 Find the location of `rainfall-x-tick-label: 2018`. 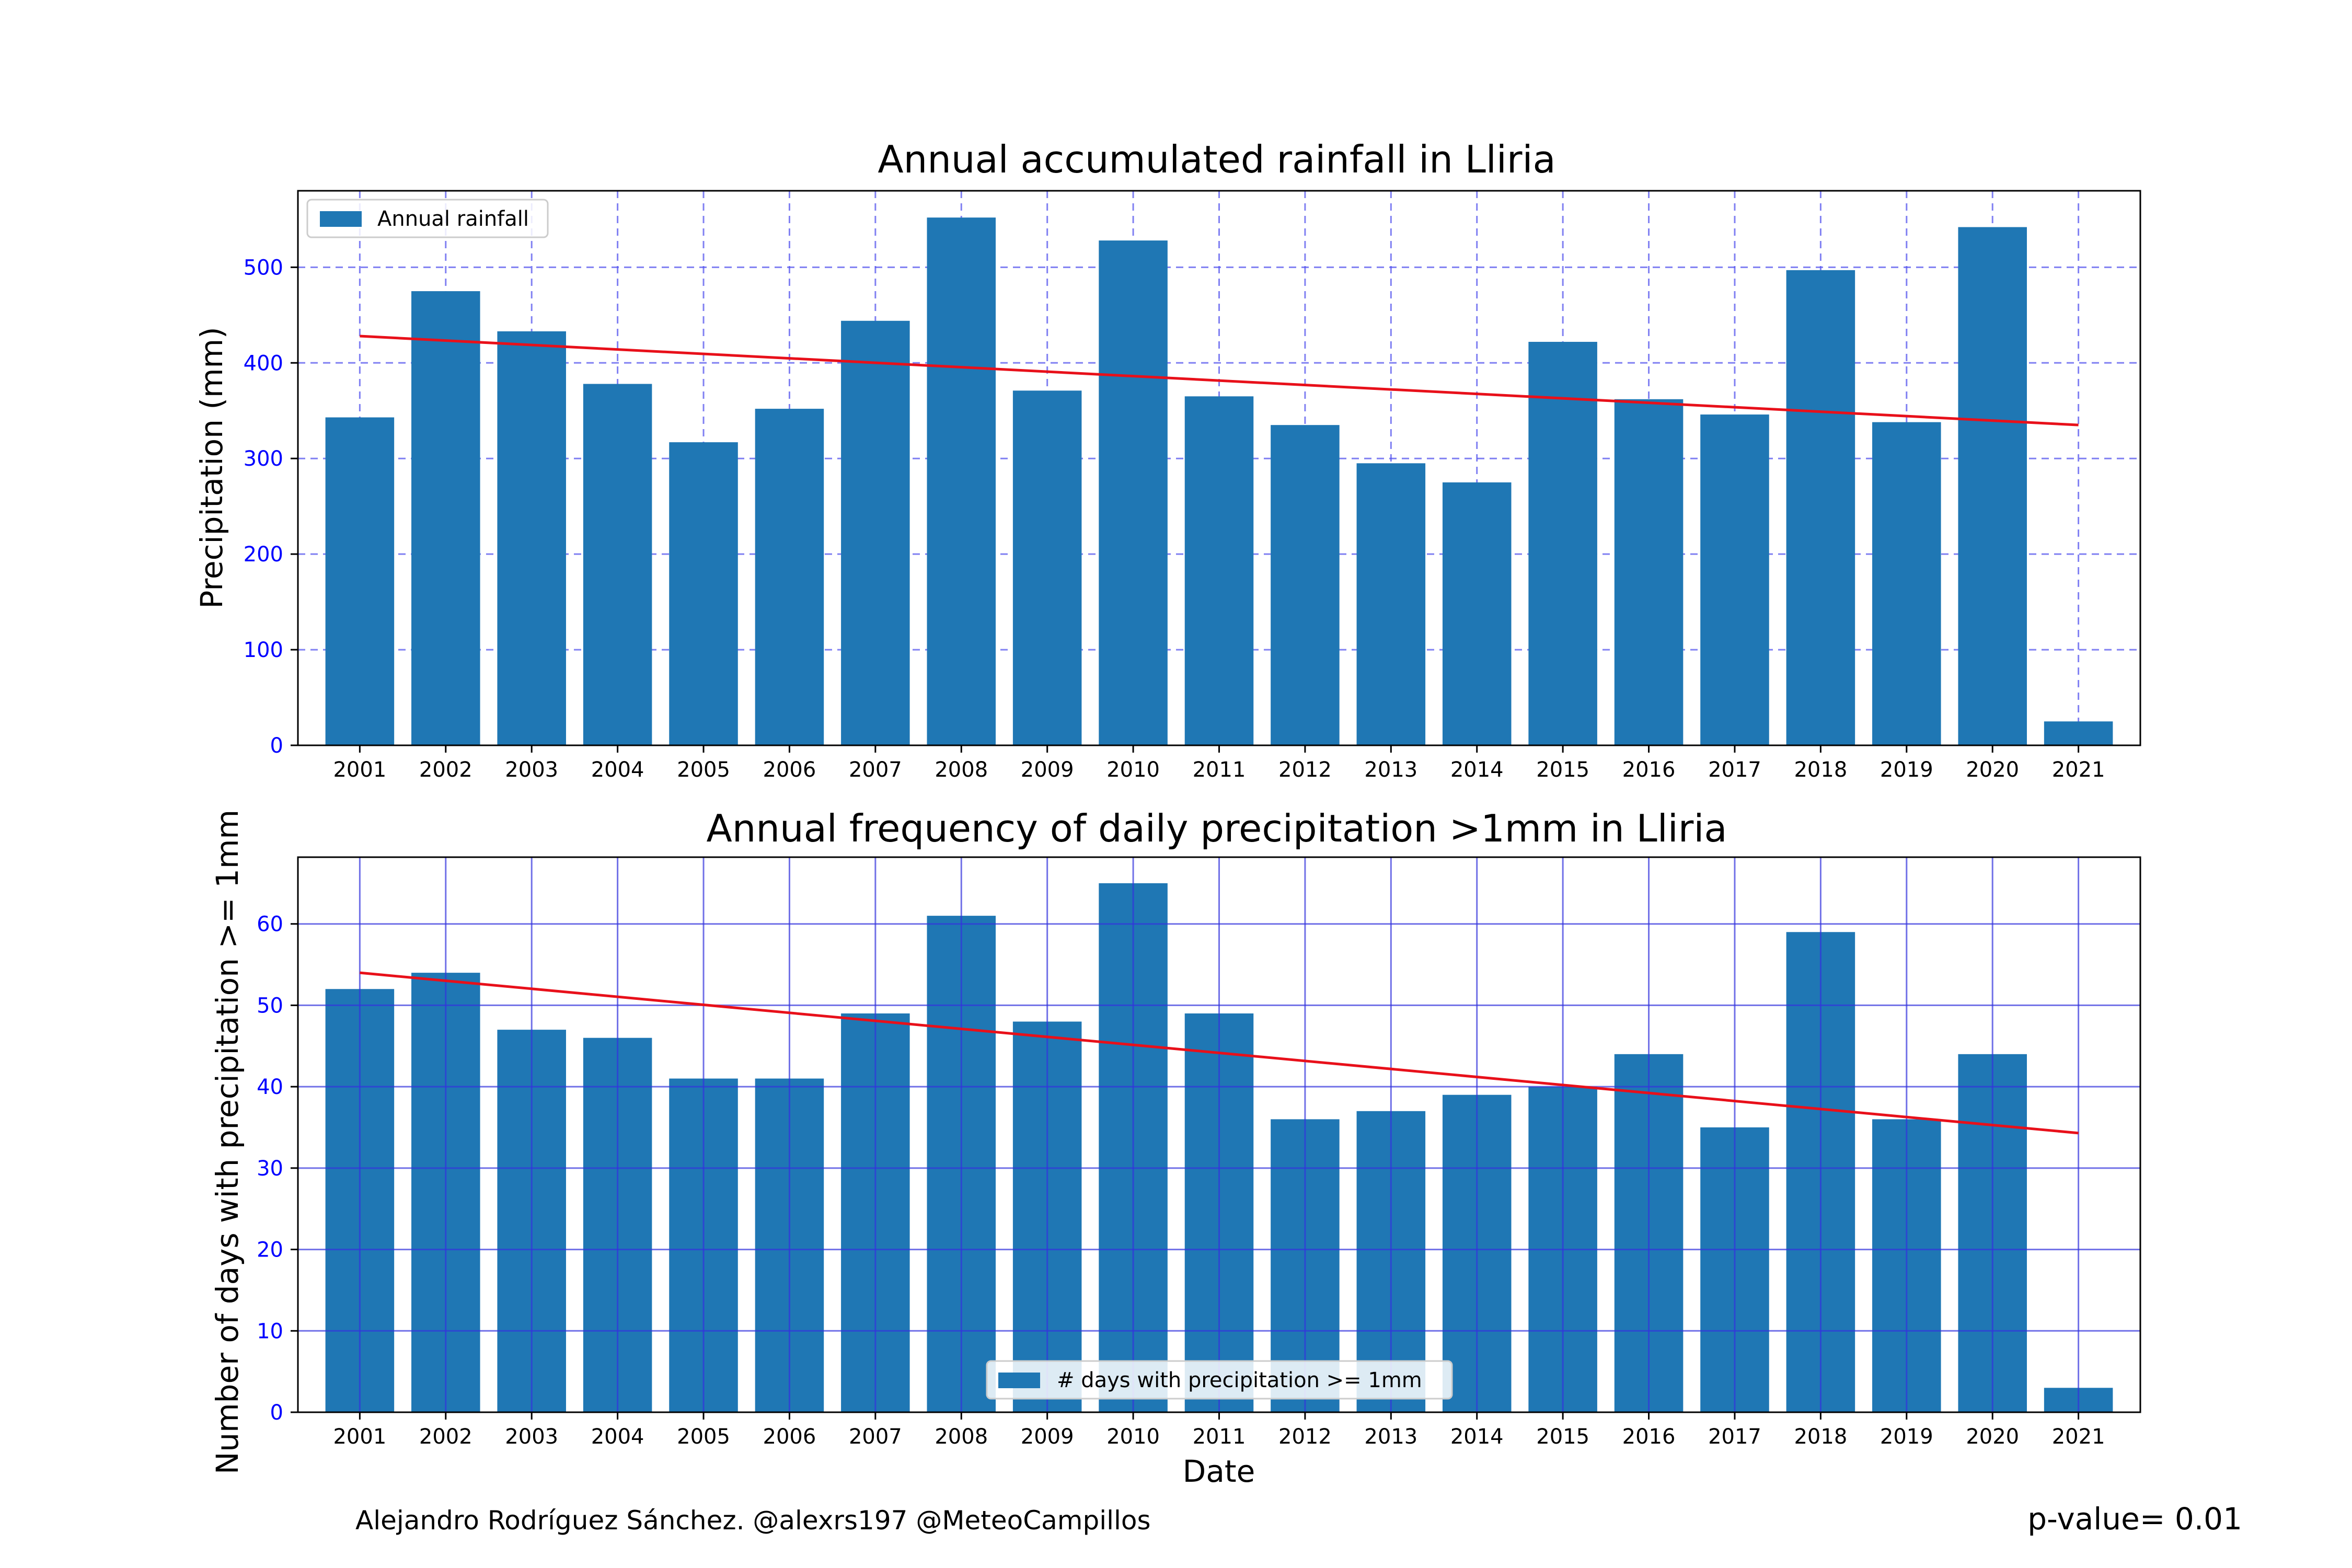

rainfall-x-tick-label: 2018 is located at coordinates (1820, 770).